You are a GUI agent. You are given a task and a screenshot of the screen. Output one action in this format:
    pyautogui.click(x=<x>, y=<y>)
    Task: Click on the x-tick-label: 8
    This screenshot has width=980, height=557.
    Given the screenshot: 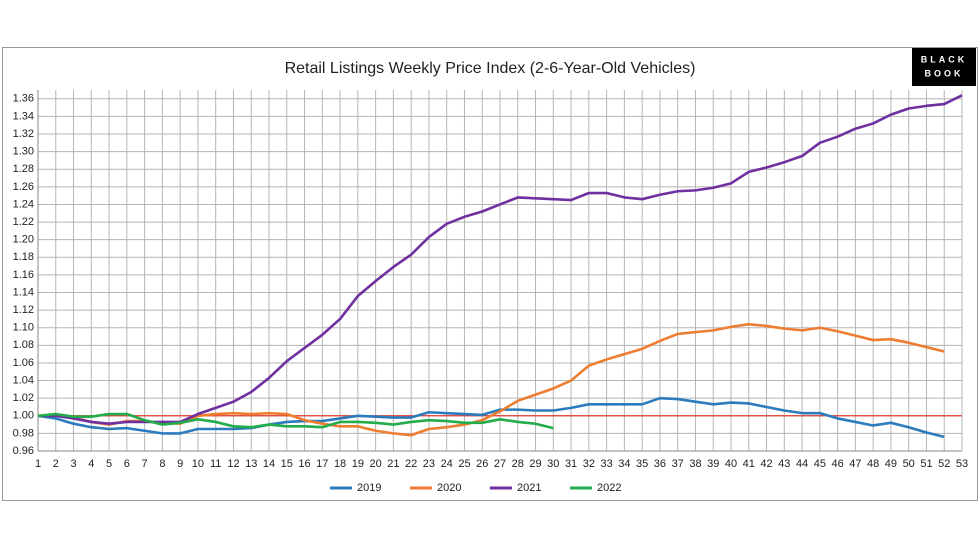 What is the action you would take?
    pyautogui.click(x=162, y=464)
    